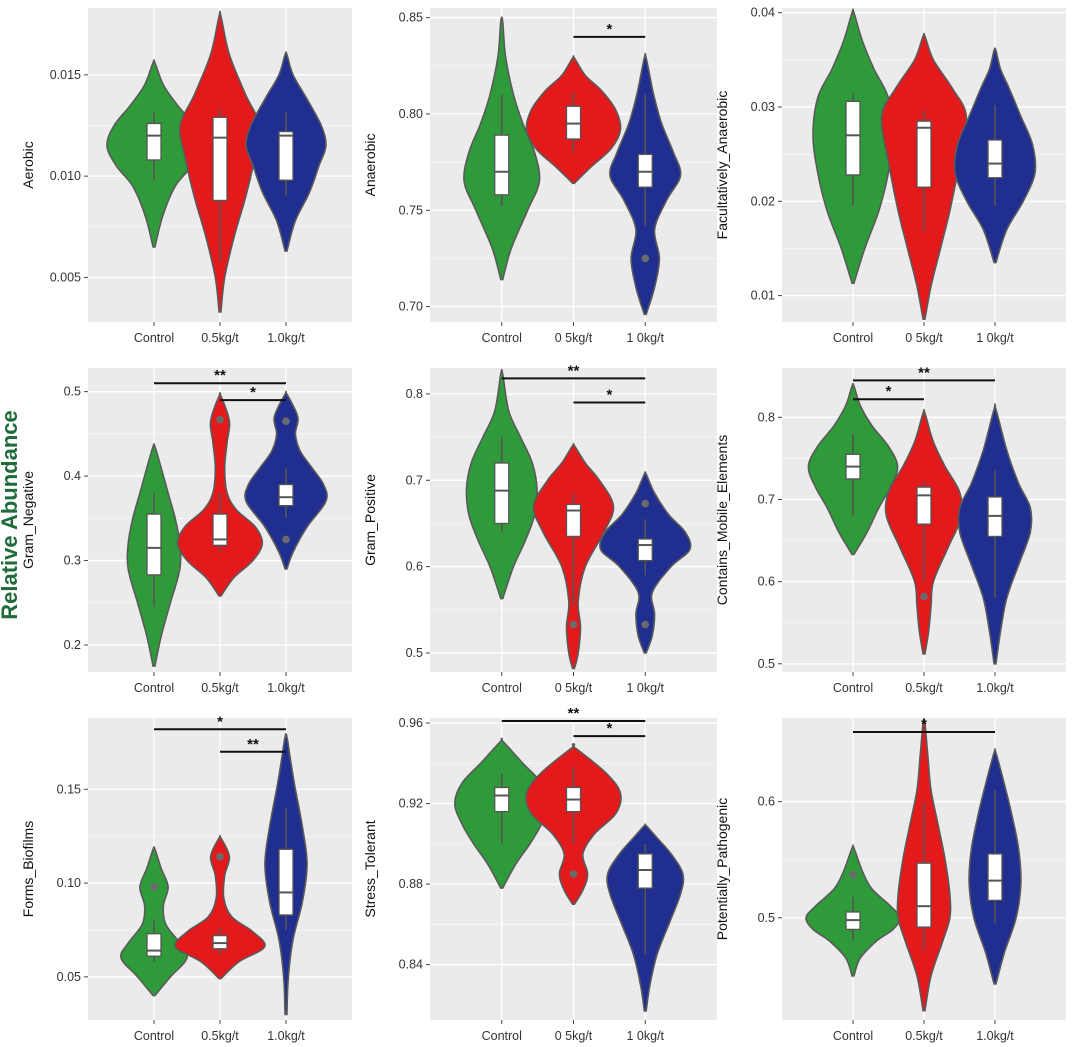 Image resolution: width=1080 pixels, height=1047 pixels. I want to click on y-axis-label: Anaerobic, so click(370, 164).